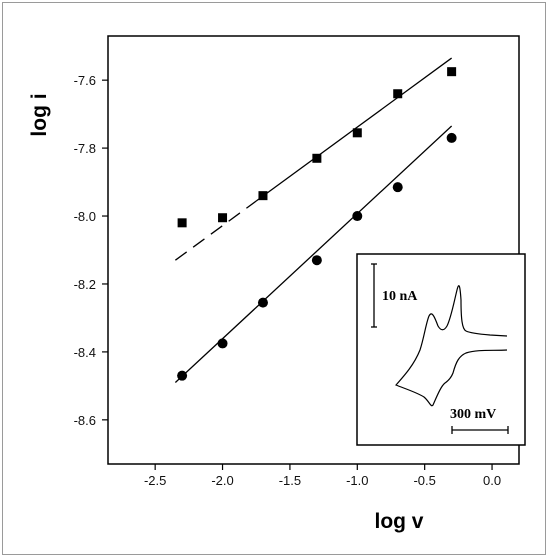 The width and height of the screenshot is (550, 559). Describe the element at coordinates (39, 114) in the screenshot. I see `y-axis-title: log i` at that location.